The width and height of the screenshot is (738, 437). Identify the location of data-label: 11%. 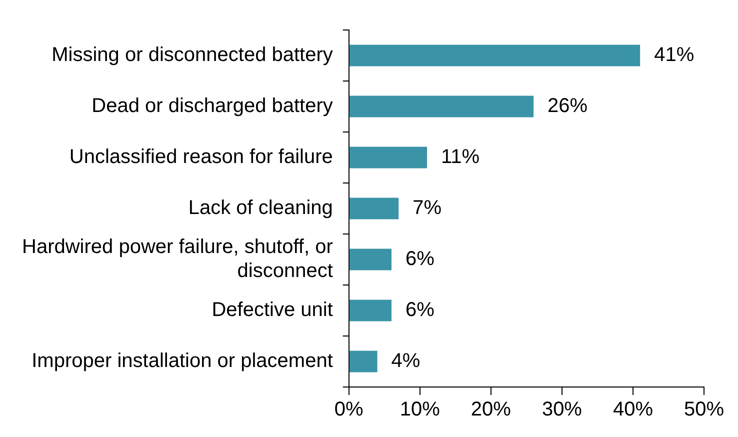
(460, 157).